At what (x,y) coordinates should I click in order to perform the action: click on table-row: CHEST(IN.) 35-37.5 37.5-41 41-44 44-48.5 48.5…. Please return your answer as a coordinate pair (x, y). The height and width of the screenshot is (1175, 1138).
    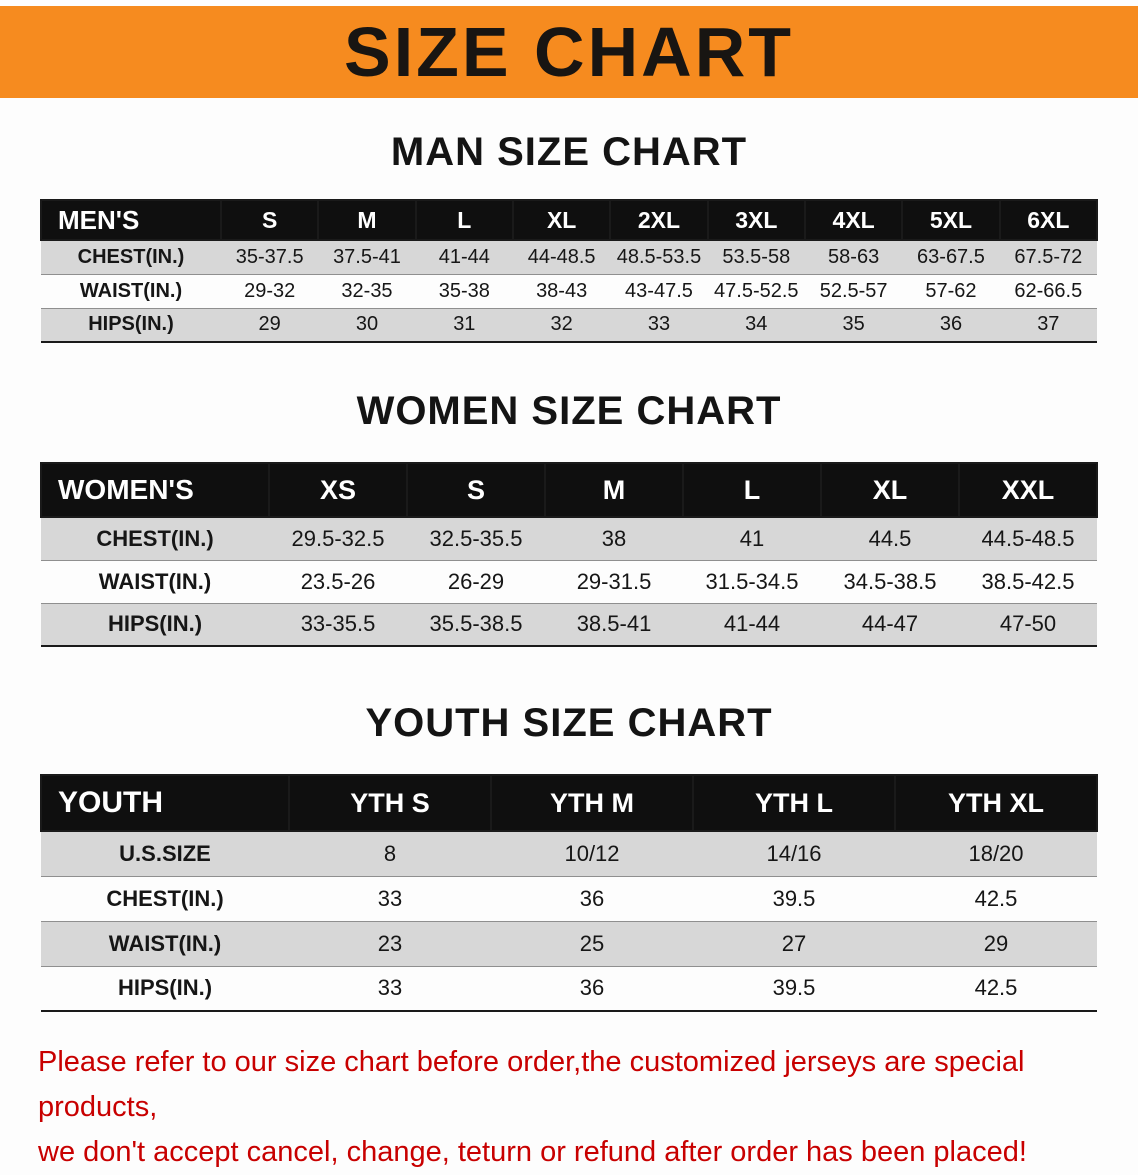
    Looking at the image, I should click on (569, 257).